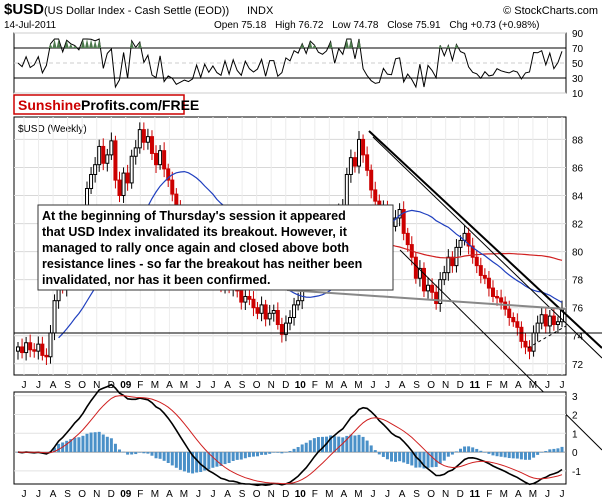  Describe the element at coordinates (290, 63) in the screenshot. I see `rsi-grid` at that location.